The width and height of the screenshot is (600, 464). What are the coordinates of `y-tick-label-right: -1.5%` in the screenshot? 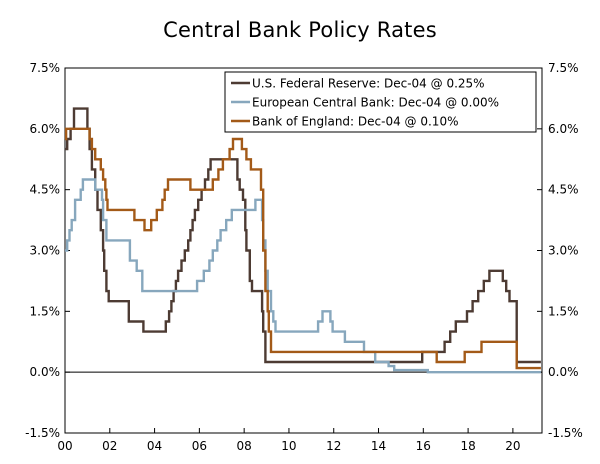 It's located at (565, 433).